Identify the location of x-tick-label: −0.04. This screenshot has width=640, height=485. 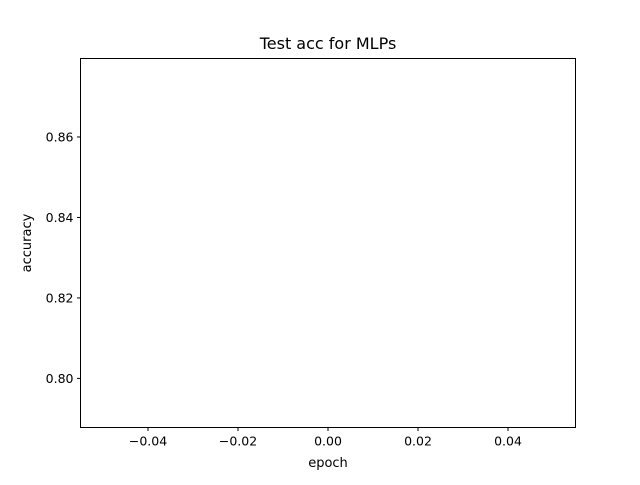
(148, 441).